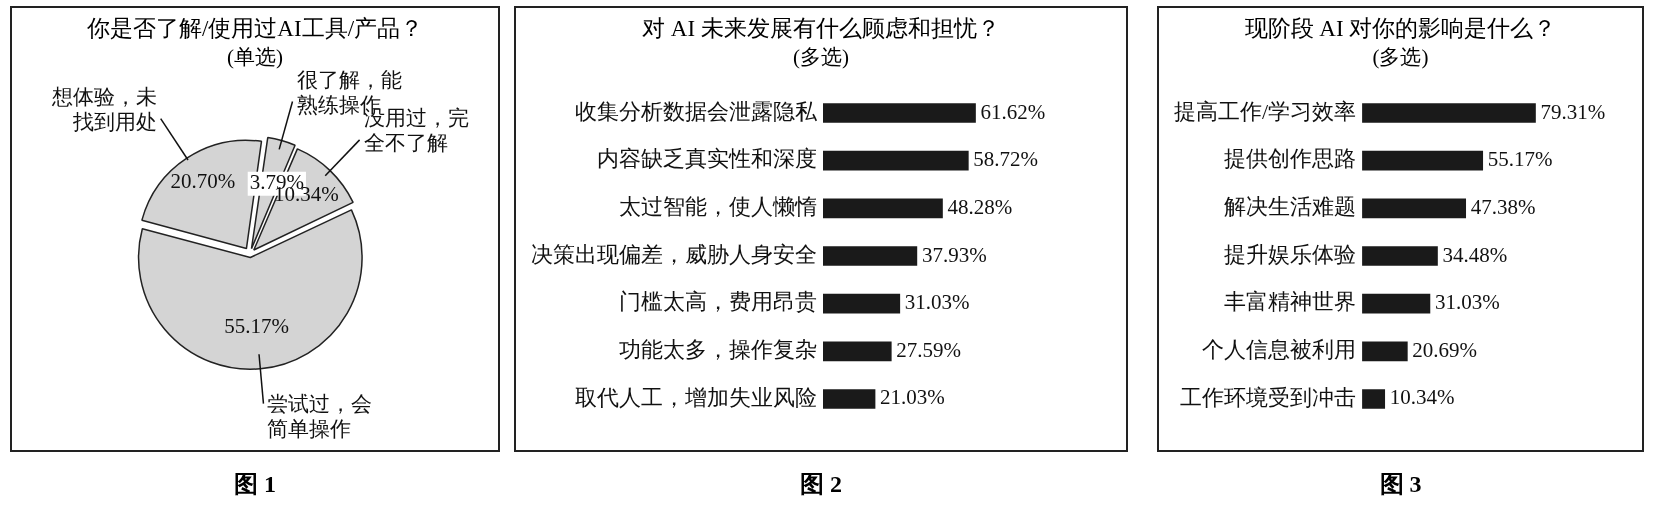 Image resolution: width=1666 pixels, height=531 pixels. What do you see at coordinates (696, 111) in the screenshot?
I see `y-tick-label: 收集分析数据会泄露隐私` at bounding box center [696, 111].